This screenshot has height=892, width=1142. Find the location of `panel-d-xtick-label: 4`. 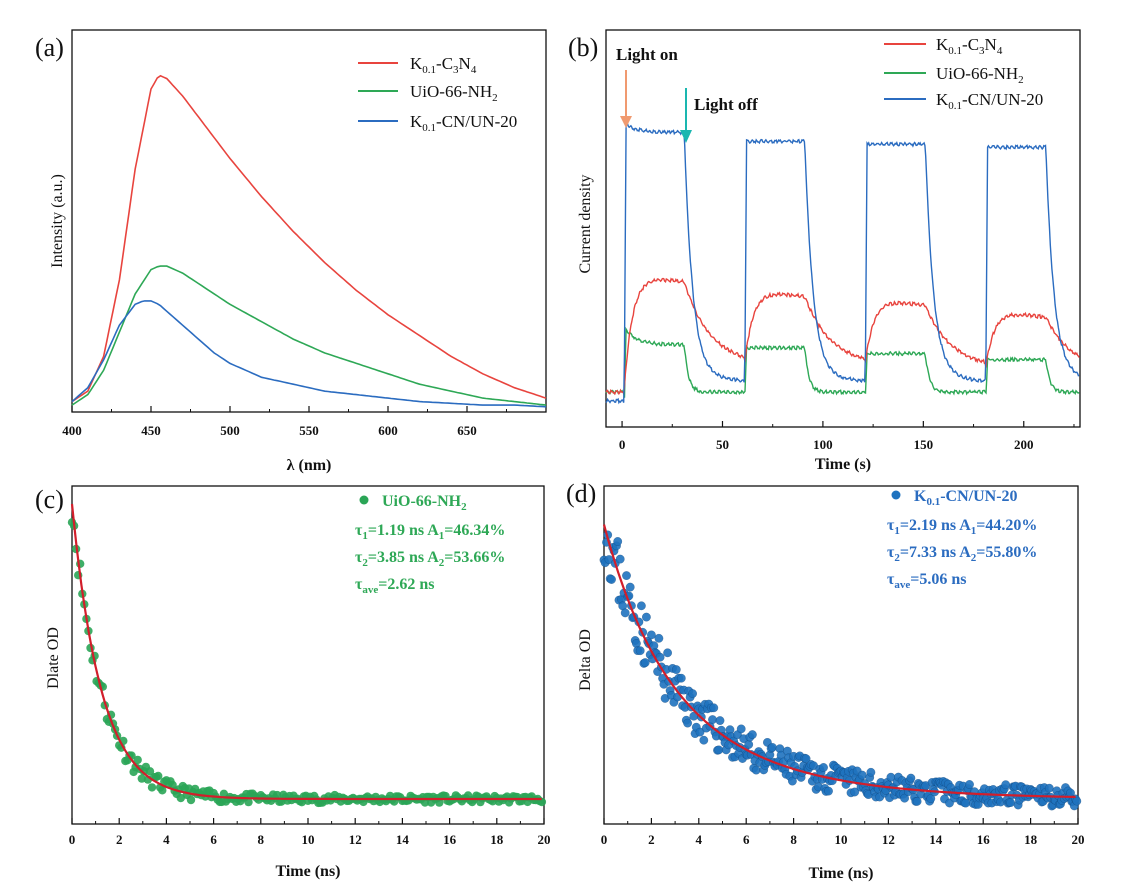

panel-d-xtick-label: 4 is located at coordinates (699, 839).